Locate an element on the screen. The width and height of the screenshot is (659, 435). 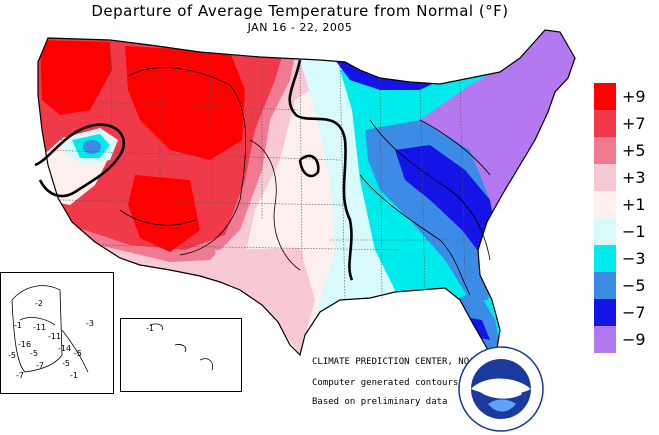
legend-item: +5 is located at coordinates (625, 150).